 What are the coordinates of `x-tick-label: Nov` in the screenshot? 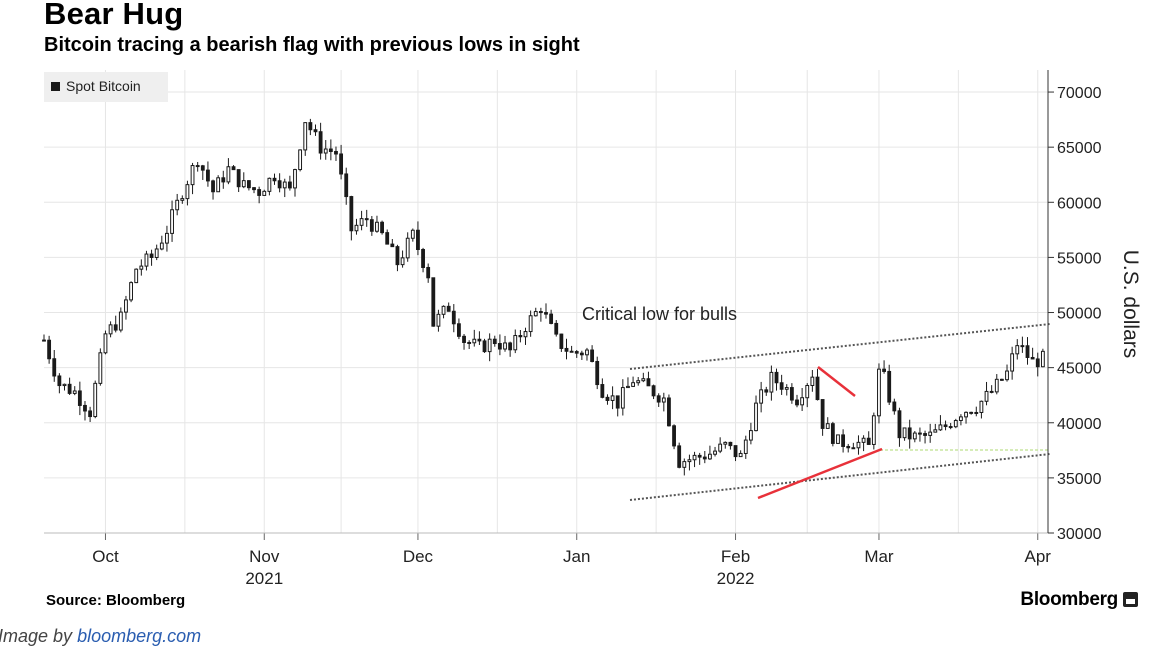 It's located at (264, 556).